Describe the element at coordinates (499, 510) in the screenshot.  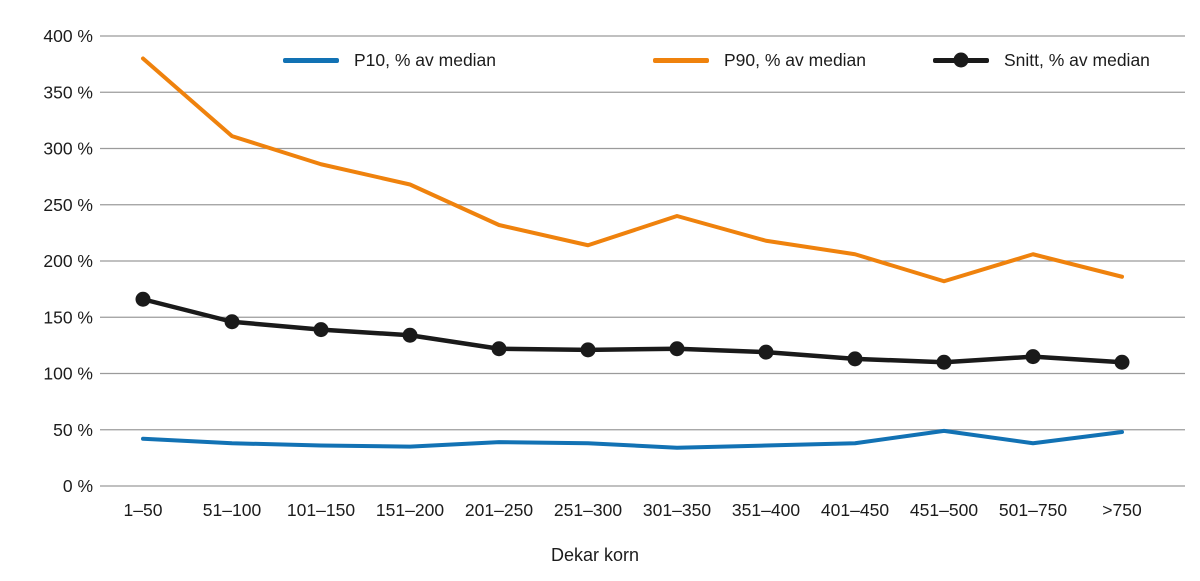
I see `x-axis-tick-label: 201–250` at that location.